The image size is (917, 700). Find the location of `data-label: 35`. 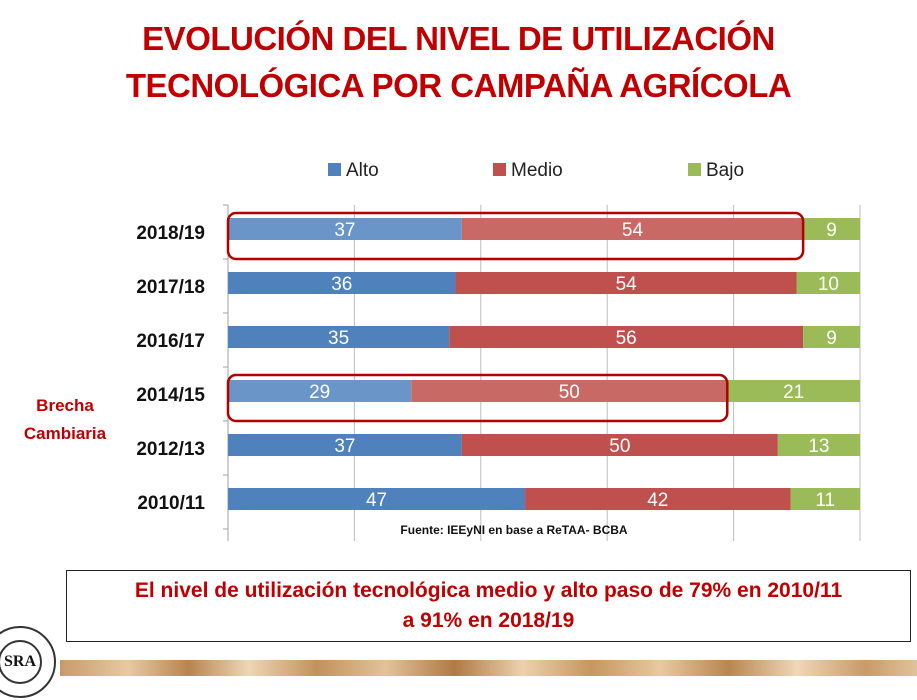

data-label: 35 is located at coordinates (338, 338).